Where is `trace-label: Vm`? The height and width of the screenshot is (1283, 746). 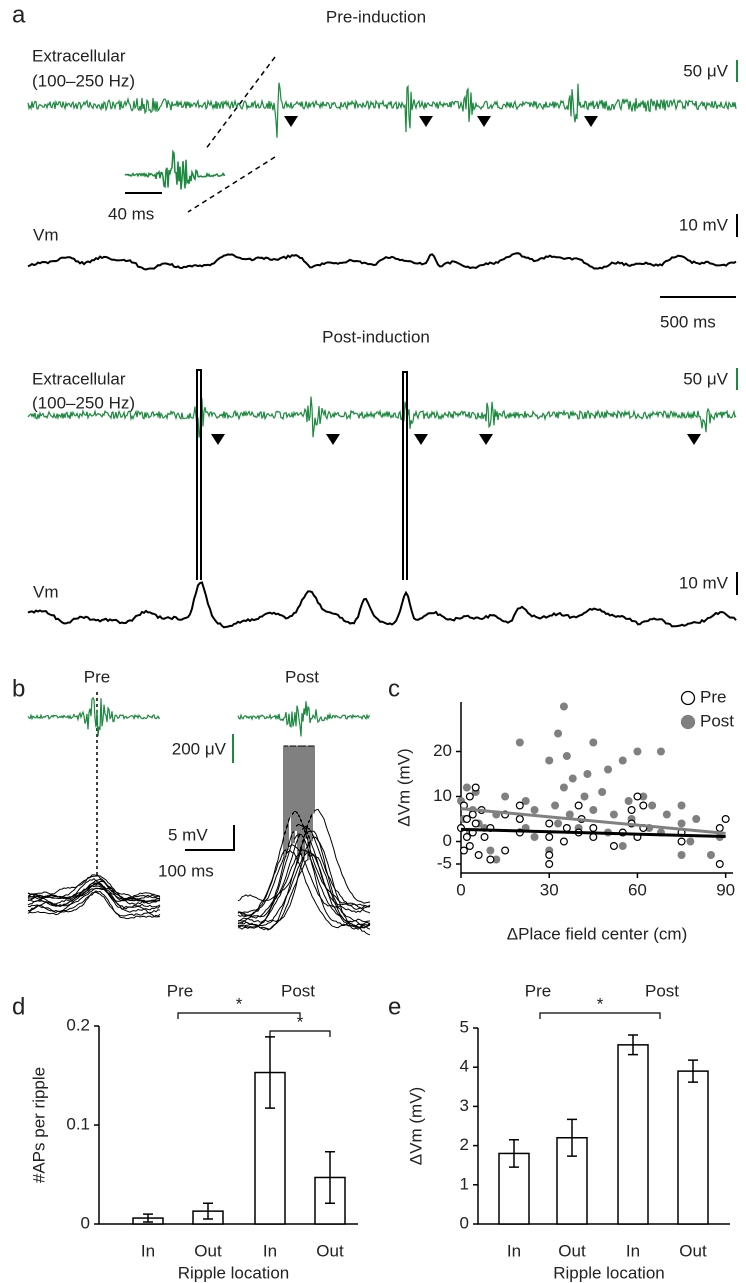 trace-label: Vm is located at coordinates (46, 591).